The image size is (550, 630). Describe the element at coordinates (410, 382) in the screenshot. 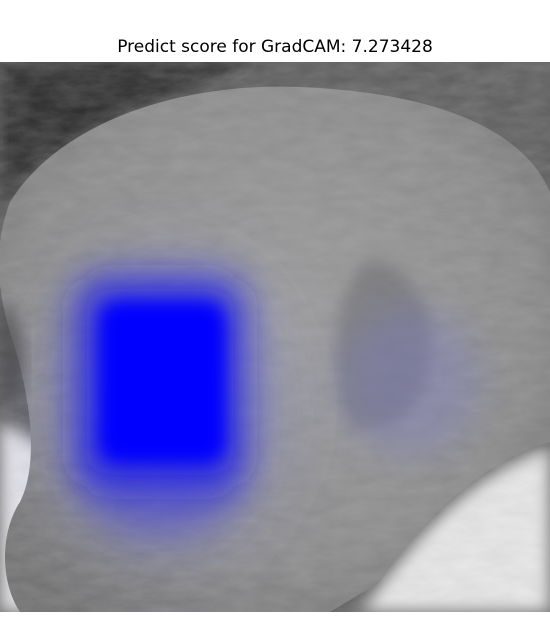

I see `weak-activation-right` at that location.